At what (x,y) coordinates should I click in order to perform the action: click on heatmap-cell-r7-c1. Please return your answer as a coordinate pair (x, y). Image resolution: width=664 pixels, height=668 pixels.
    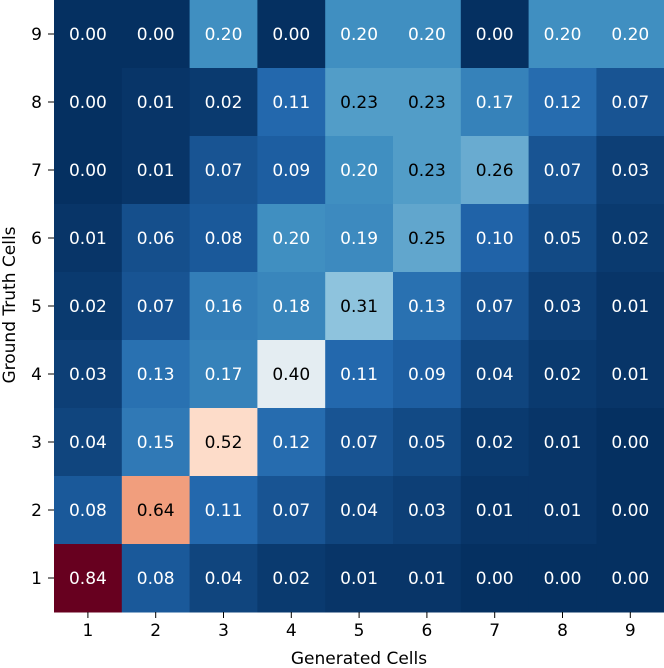
    Looking at the image, I should click on (88, 170).